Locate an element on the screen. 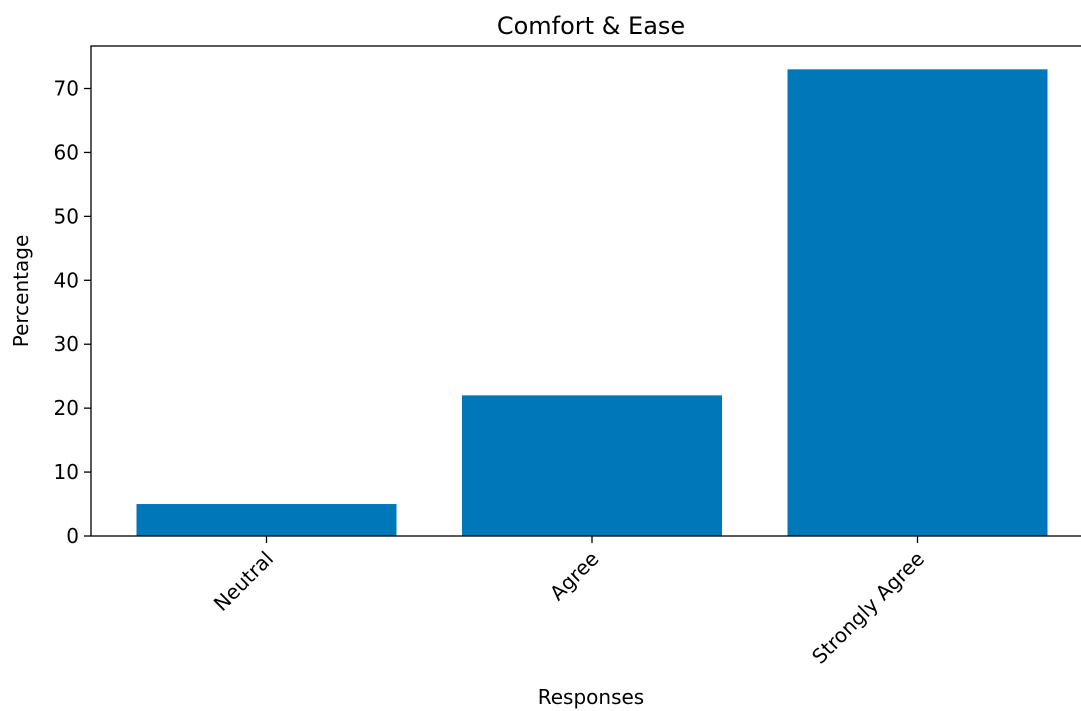 The height and width of the screenshot is (711, 1081). bar-agree is located at coordinates (592, 465).